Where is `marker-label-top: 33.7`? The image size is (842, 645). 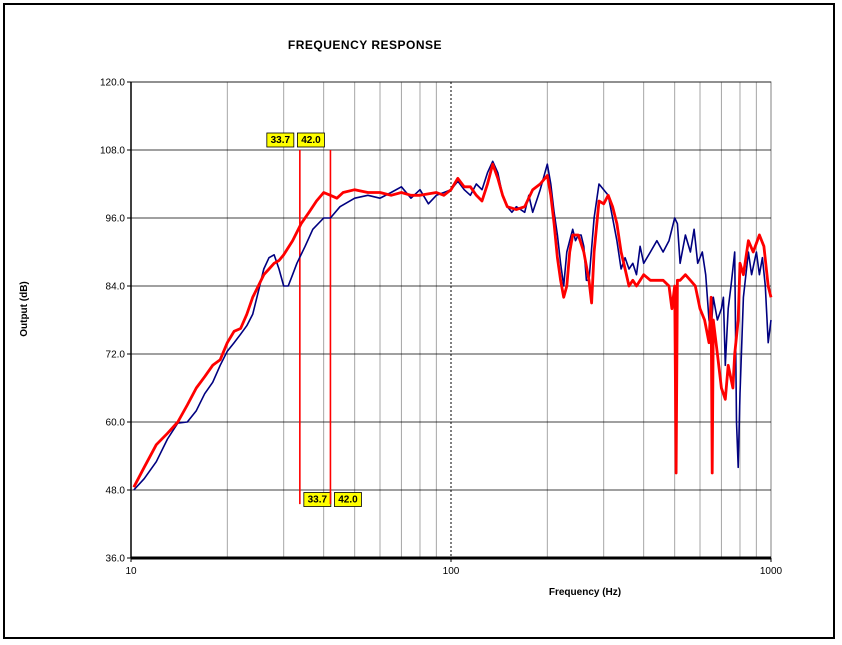 marker-label-top: 33.7 is located at coordinates (281, 140).